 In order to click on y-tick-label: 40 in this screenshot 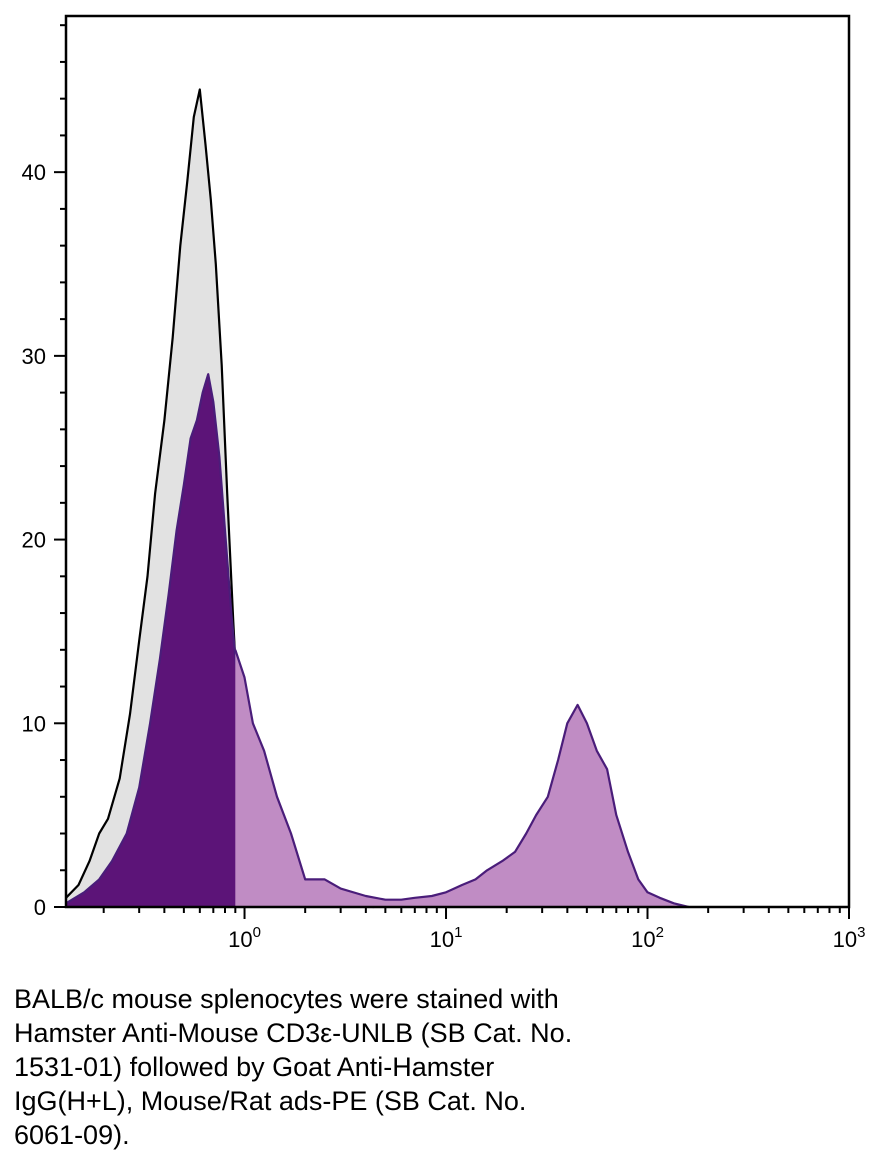, I will do `click(34, 172)`.